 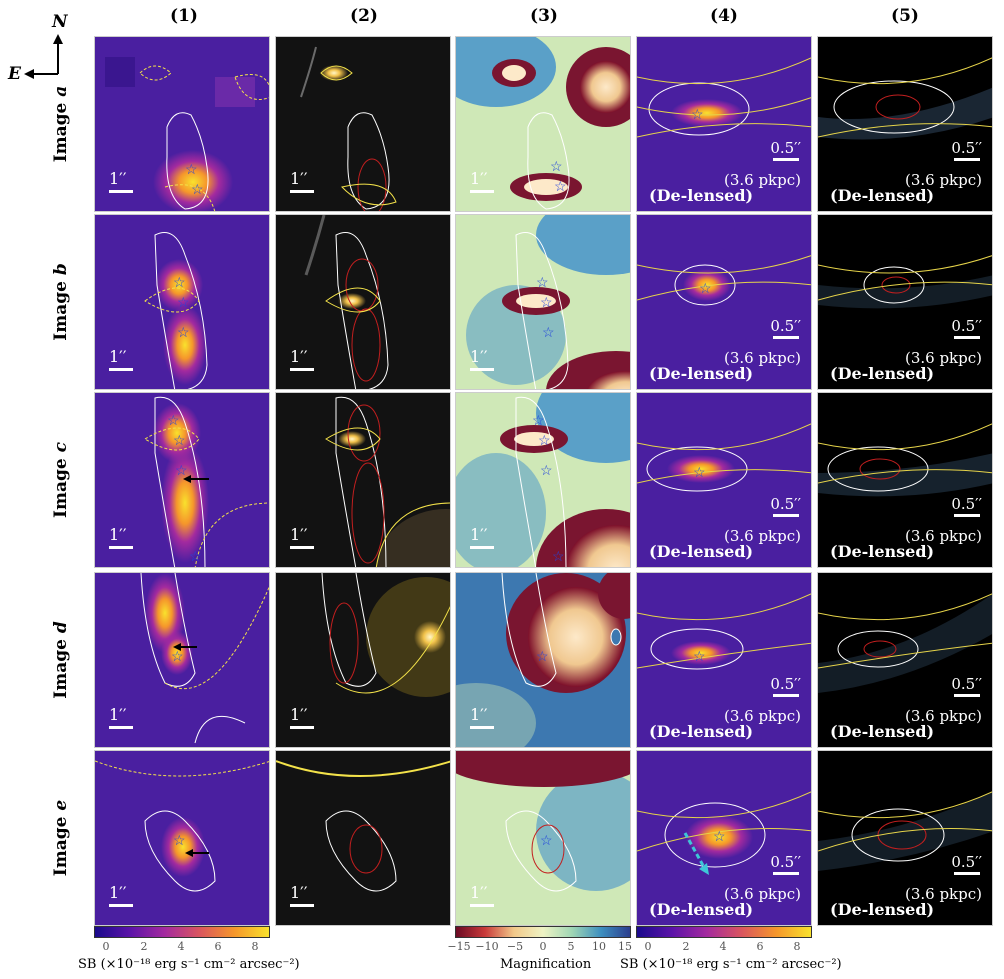 What do you see at coordinates (724, 932) in the screenshot?
I see `colorbar-sb-right` at bounding box center [724, 932].